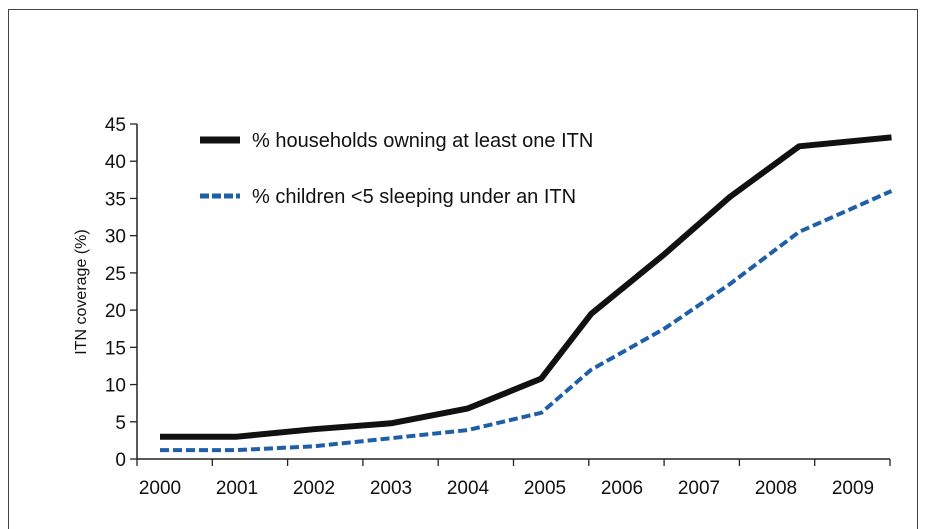 The image size is (926, 529). What do you see at coordinates (853, 488) in the screenshot?
I see `x-tick-label: 2009` at bounding box center [853, 488].